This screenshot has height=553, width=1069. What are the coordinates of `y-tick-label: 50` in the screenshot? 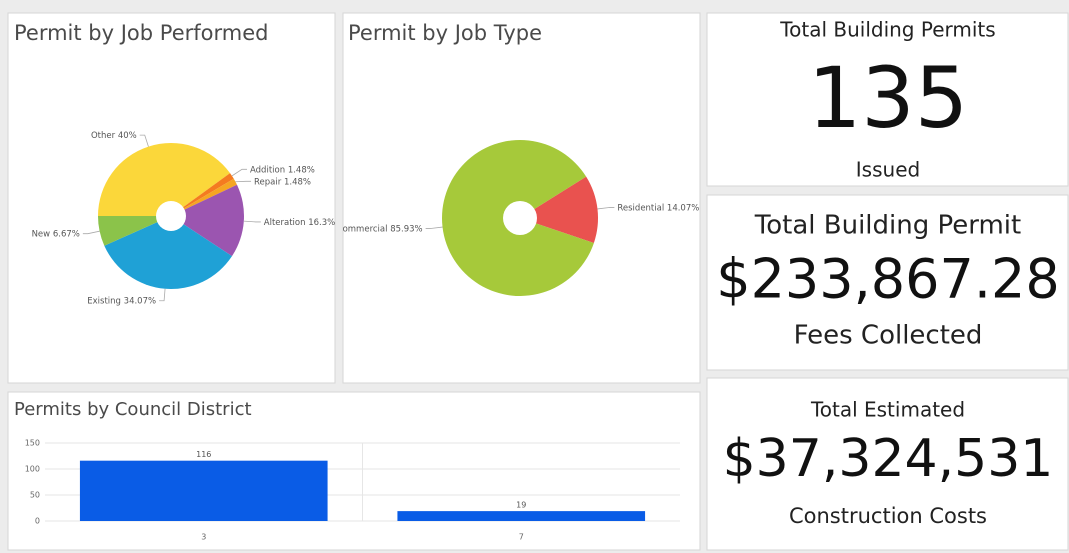 It's located at (35, 495).